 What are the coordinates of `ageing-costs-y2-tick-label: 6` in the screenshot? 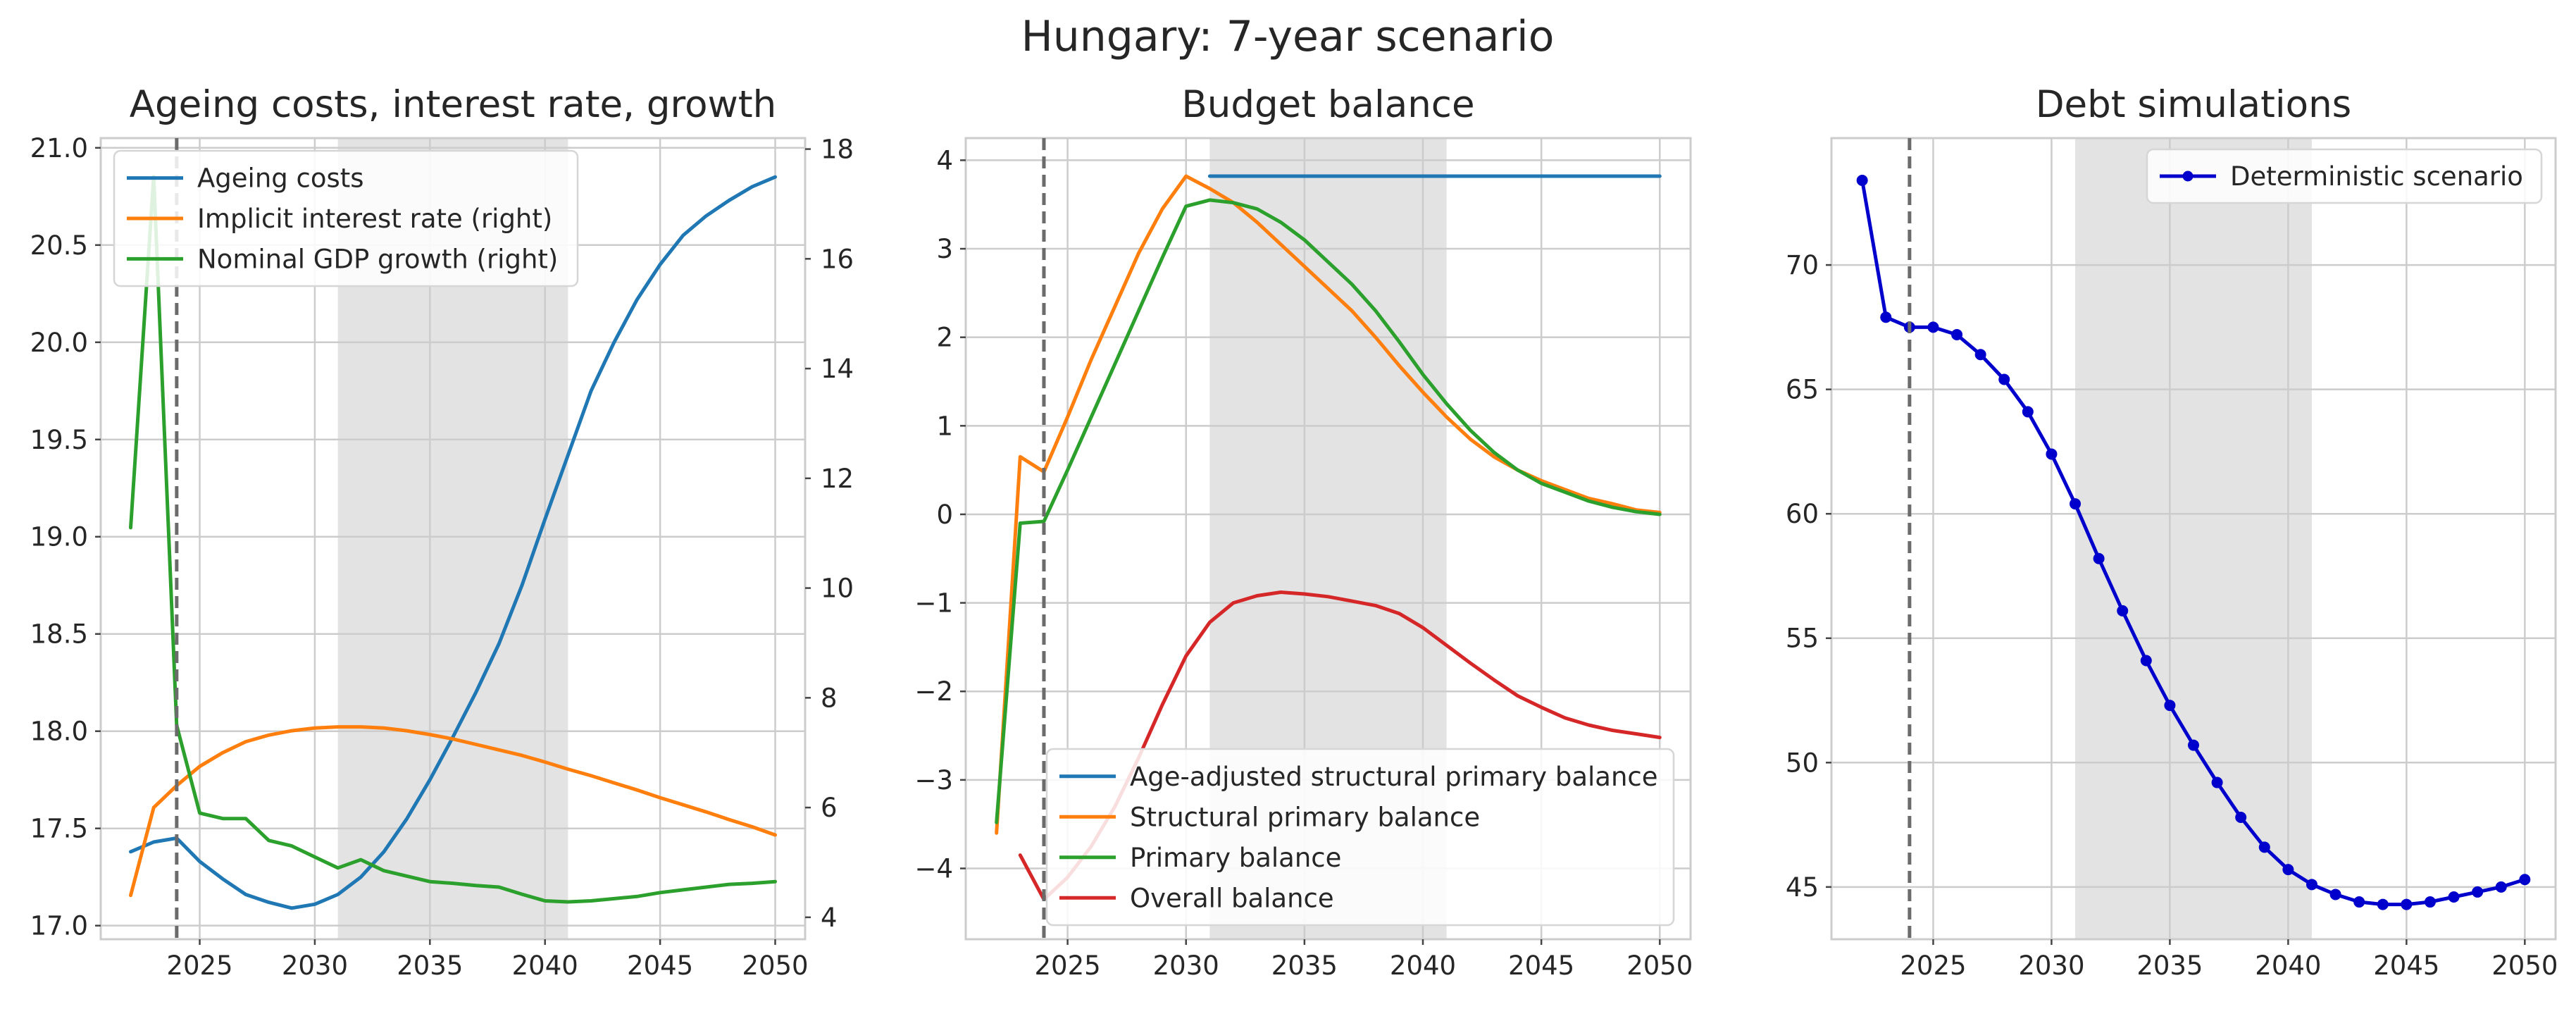 It's located at (829, 808).